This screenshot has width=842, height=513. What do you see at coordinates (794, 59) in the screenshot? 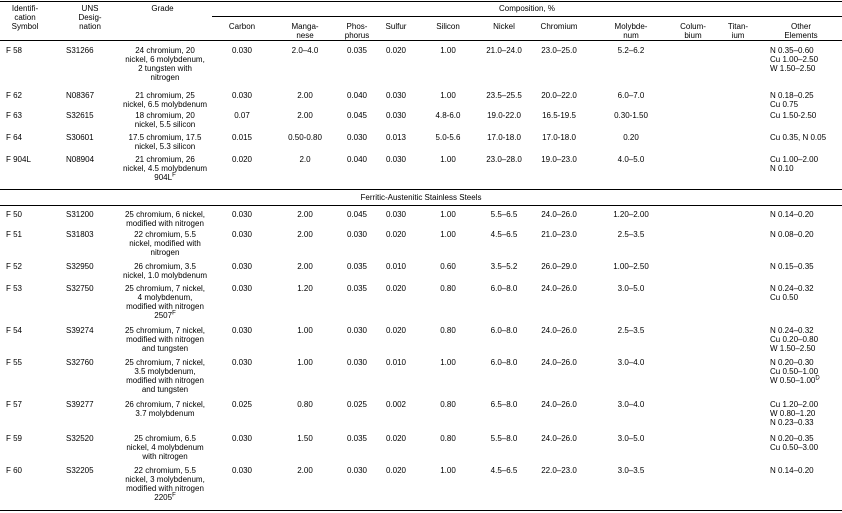
I see `other-line: Cu 1.00–2.50` at bounding box center [794, 59].